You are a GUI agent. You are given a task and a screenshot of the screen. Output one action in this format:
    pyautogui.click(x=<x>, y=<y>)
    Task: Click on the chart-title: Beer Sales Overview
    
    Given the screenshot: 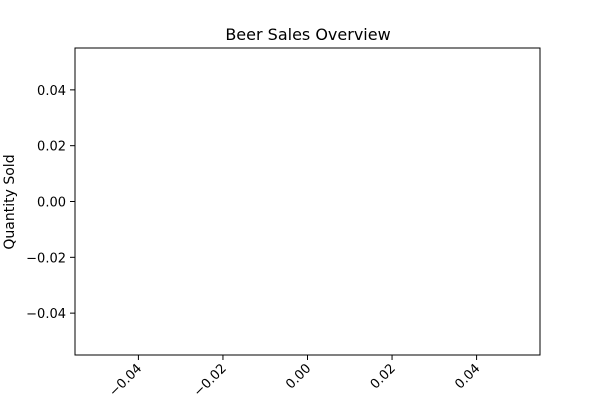 What is the action you would take?
    pyautogui.click(x=307, y=34)
    